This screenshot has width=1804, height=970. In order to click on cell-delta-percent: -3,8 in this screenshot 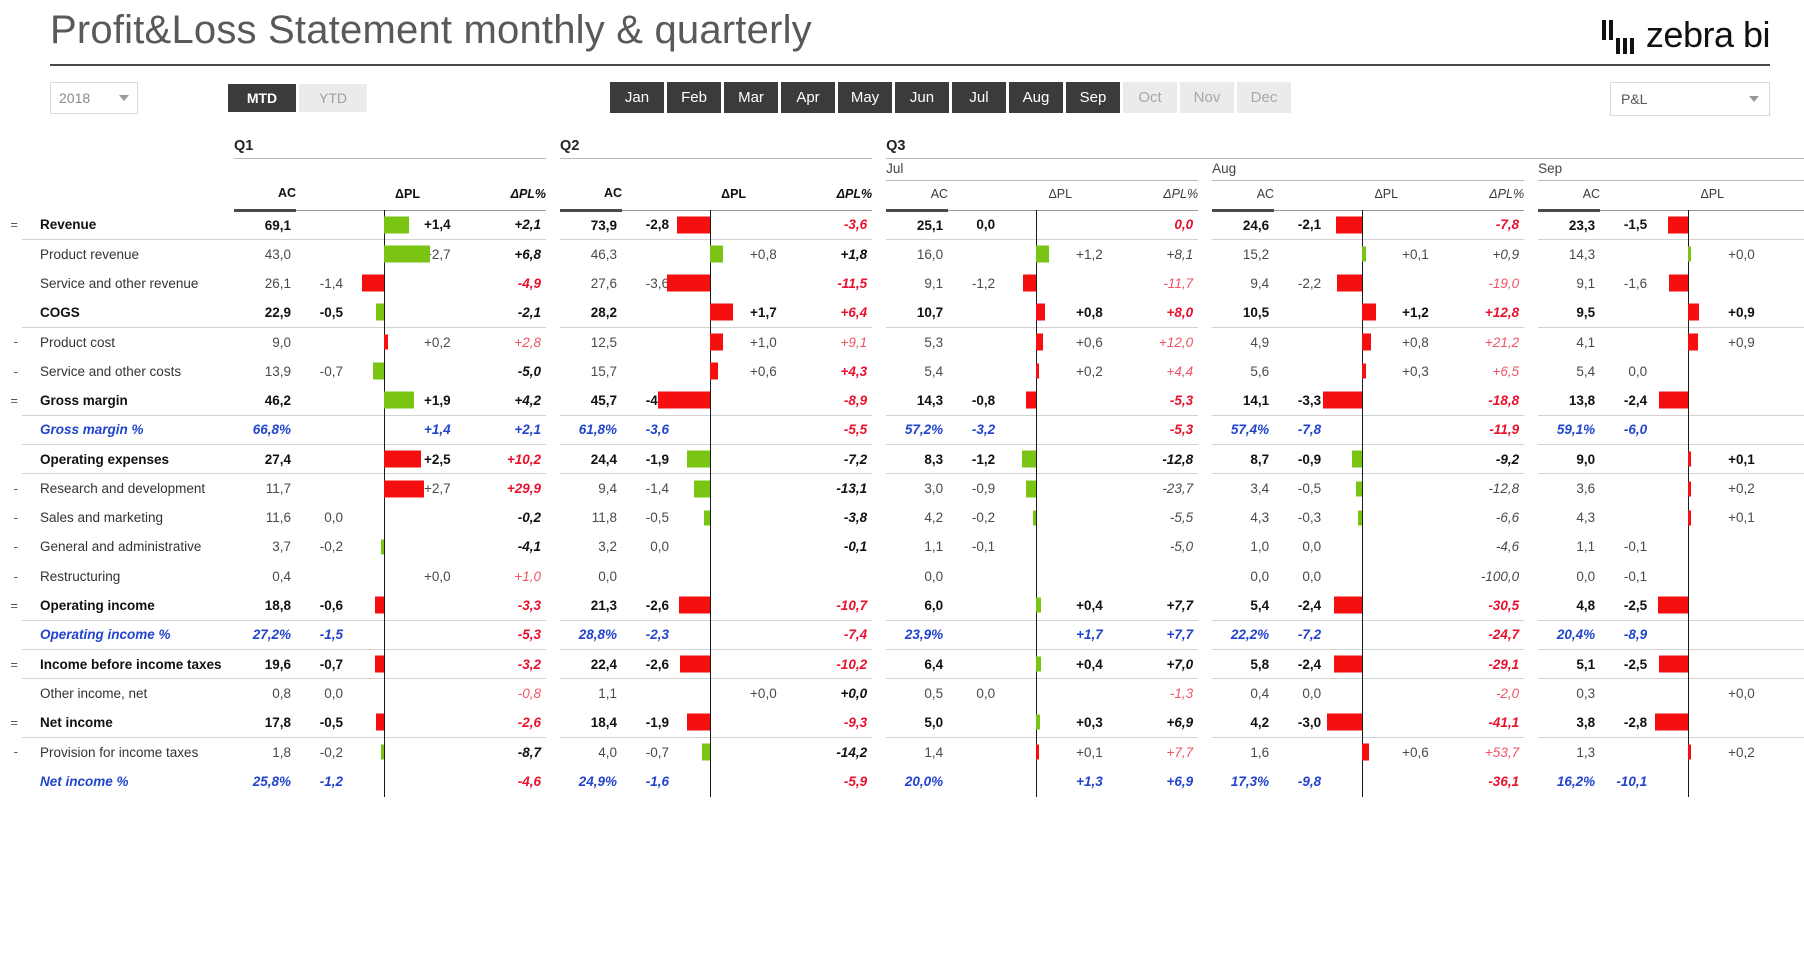, I will do `click(855, 518)`.